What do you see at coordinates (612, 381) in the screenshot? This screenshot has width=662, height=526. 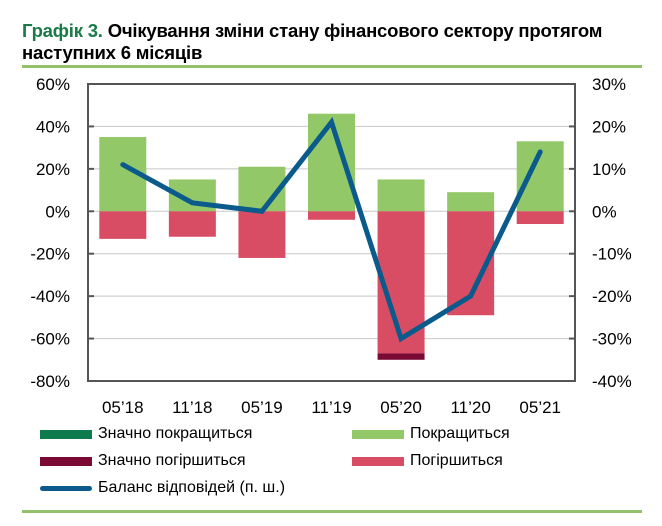 I see `right-tick-label: -40%` at bounding box center [612, 381].